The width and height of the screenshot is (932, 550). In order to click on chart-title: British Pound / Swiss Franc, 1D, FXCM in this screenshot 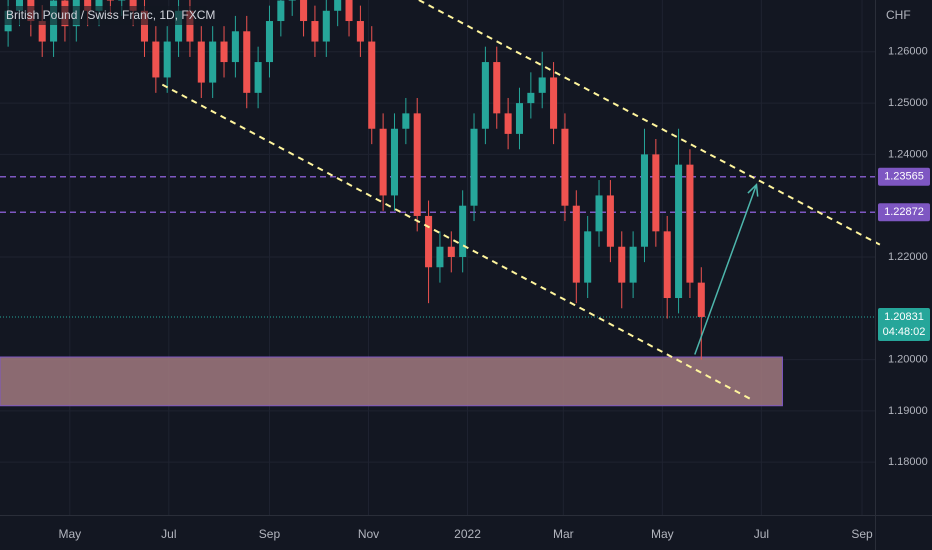, I will do `click(110, 15)`.